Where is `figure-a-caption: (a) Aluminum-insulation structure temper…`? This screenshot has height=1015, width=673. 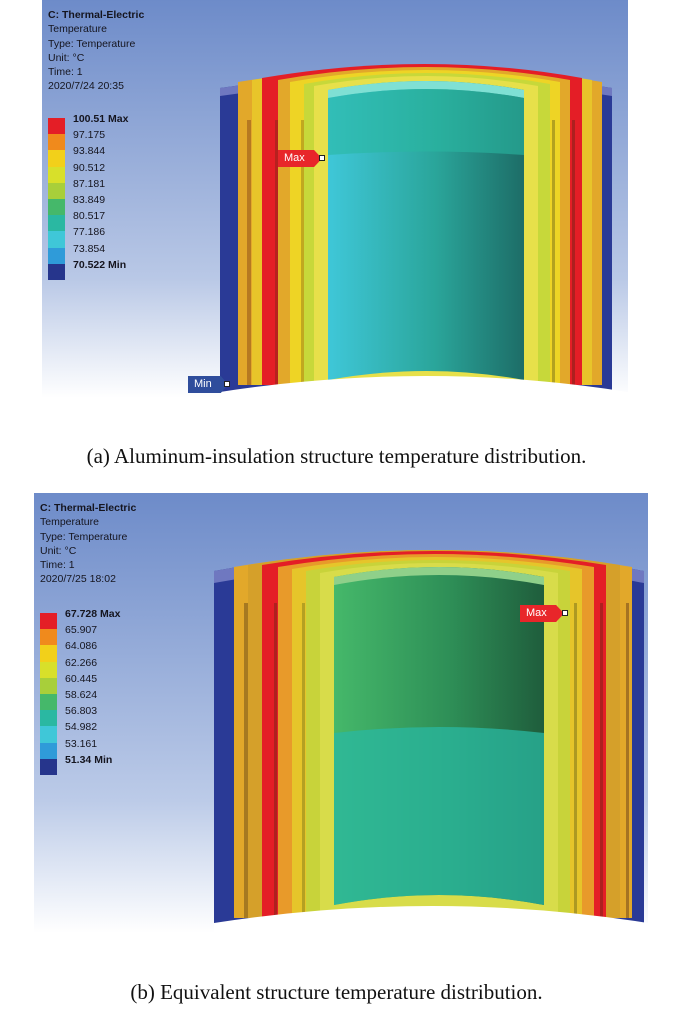 figure-a-caption: (a) Aluminum-insulation structure temper… is located at coordinates (336, 456).